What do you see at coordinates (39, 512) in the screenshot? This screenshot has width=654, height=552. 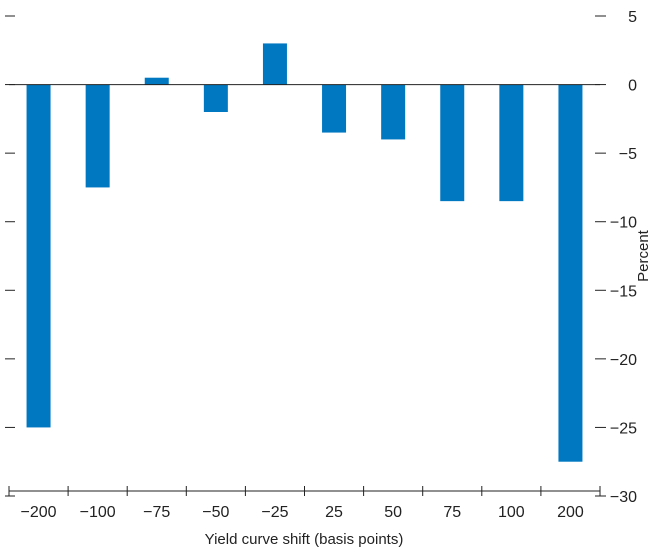 I see `x-tick-label: −200` at bounding box center [39, 512].